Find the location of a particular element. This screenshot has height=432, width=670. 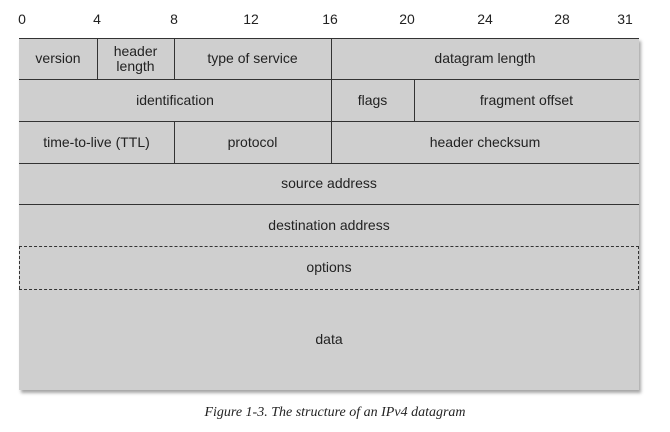

options-border-bottom is located at coordinates (329, 289).